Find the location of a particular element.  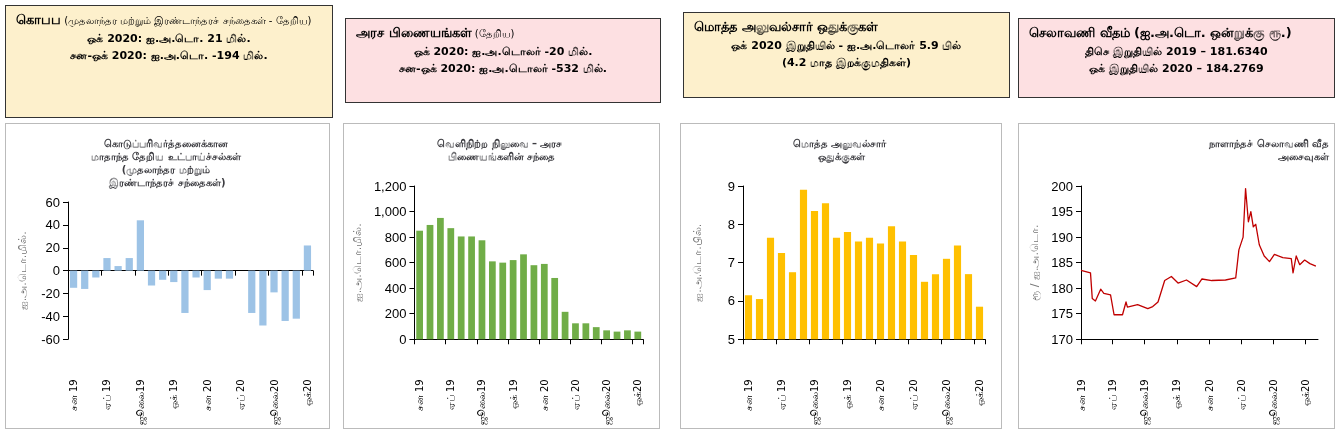

text: செலாவணி வீதம் (ஐ.அ.டொ. ஒன்றுக்கு ரூ.) is located at coordinates (1160, 32).